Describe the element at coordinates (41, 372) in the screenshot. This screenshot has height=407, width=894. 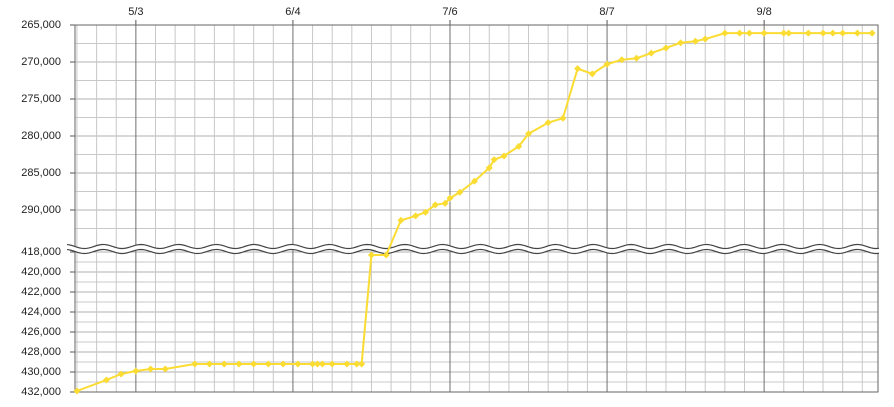
I see `y-tick-label: 430,000` at that location.